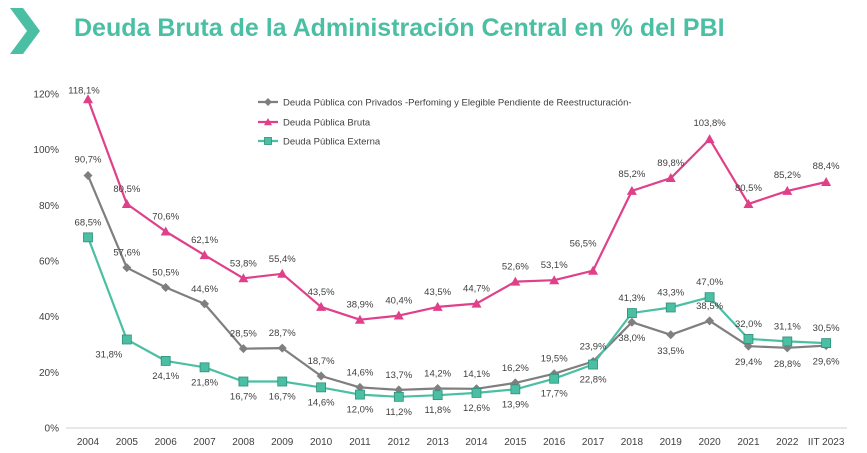  I want to click on data-label: 22,8%, so click(593, 380).